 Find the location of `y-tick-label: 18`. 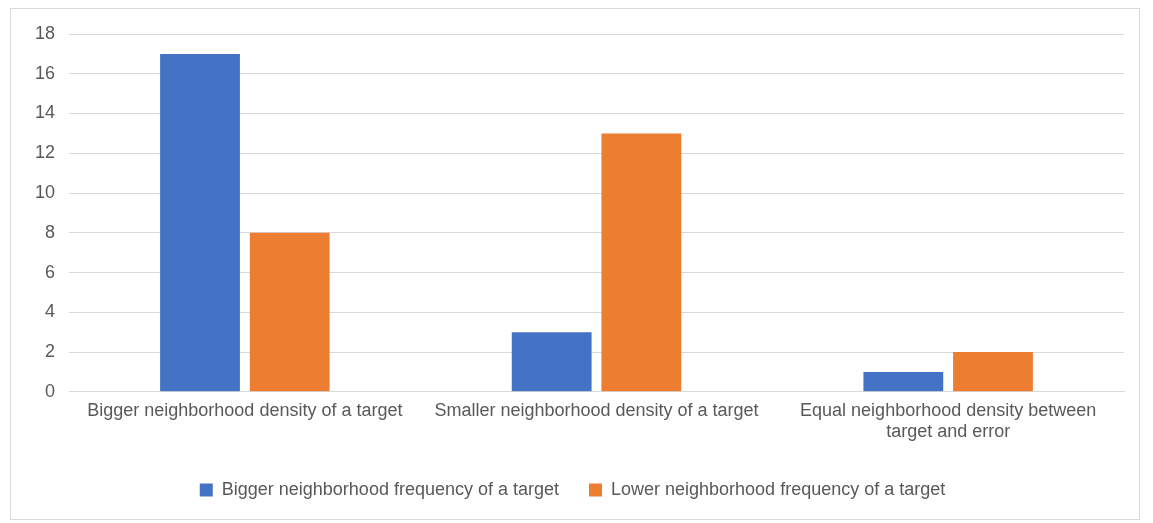

y-tick-label: 18 is located at coordinates (45, 32).